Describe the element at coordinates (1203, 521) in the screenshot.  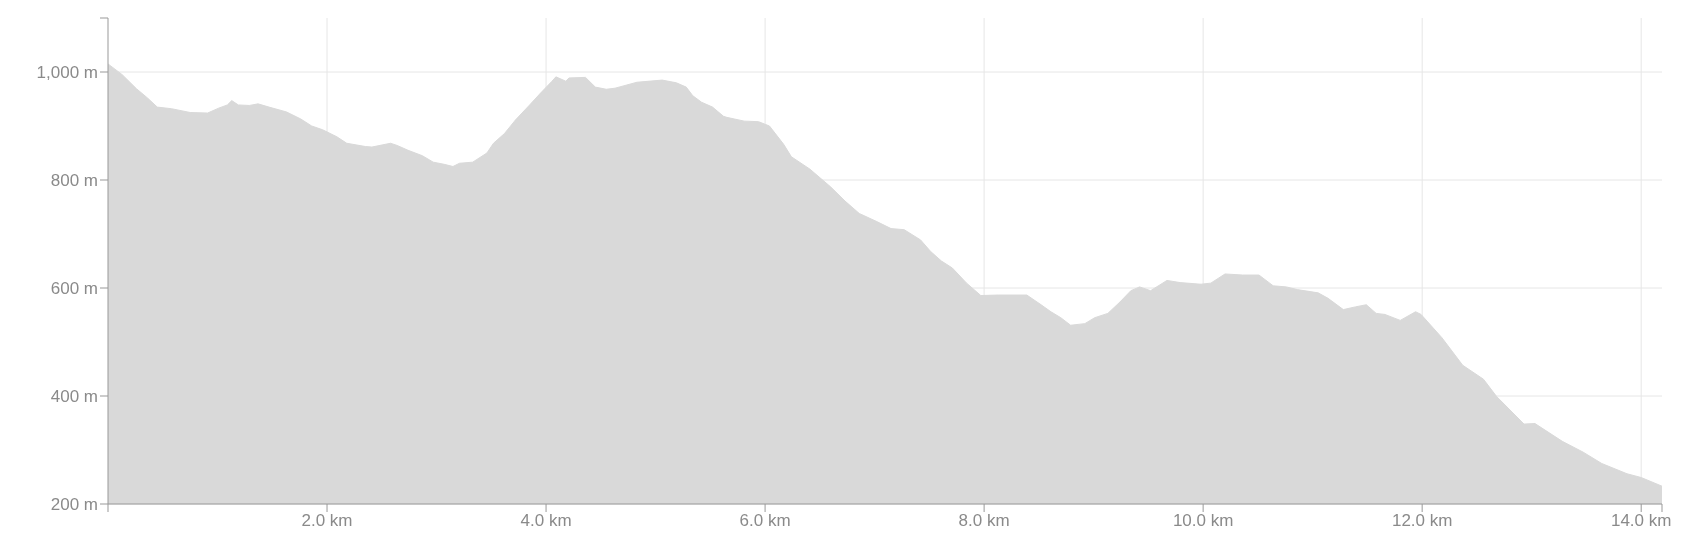
I see `x-tick-label: 10.0 km` at that location.